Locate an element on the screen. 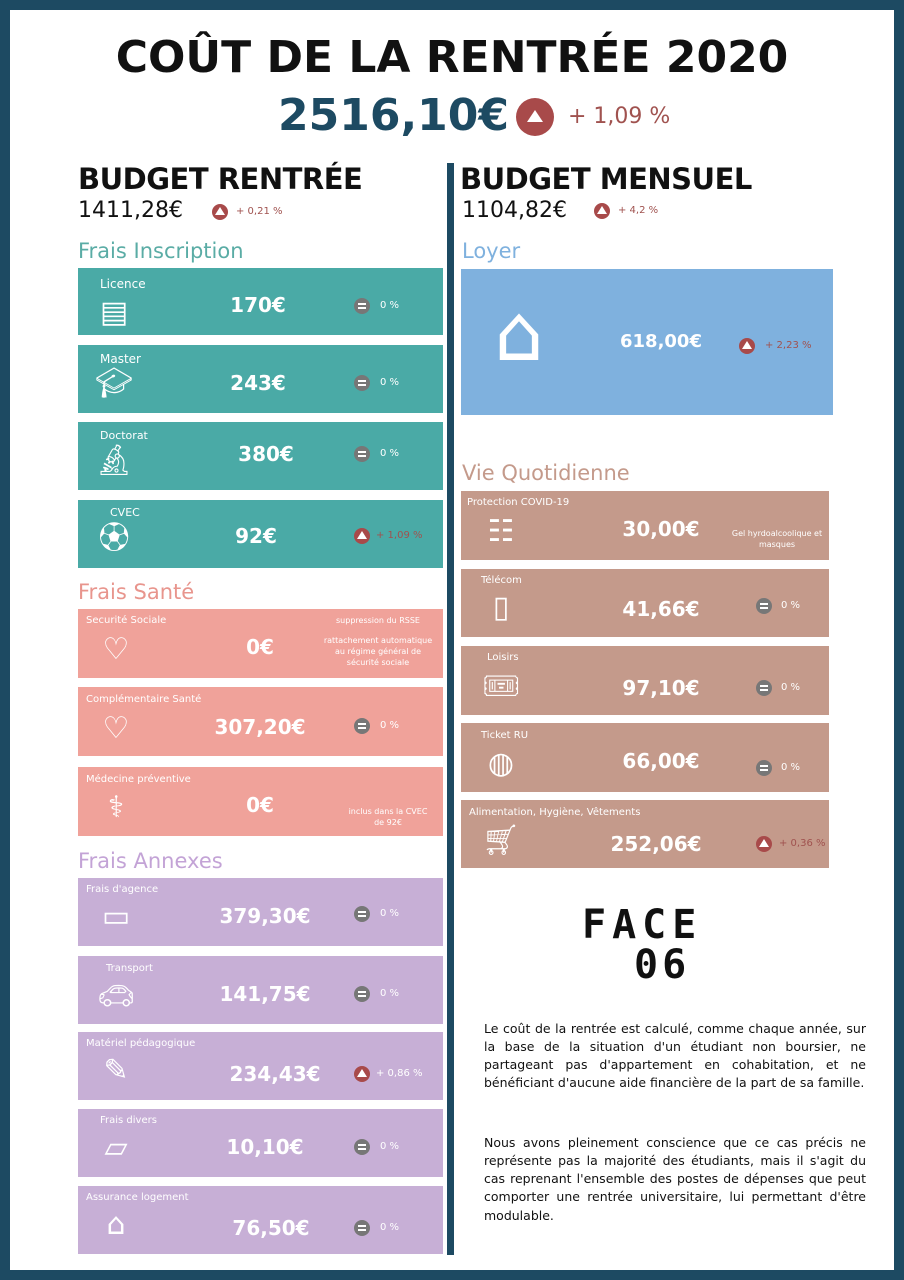 The height and width of the screenshot is (1280, 904). item-doctorat: Doctorat 🔬︎ 380€ 0 % is located at coordinates (260, 456).